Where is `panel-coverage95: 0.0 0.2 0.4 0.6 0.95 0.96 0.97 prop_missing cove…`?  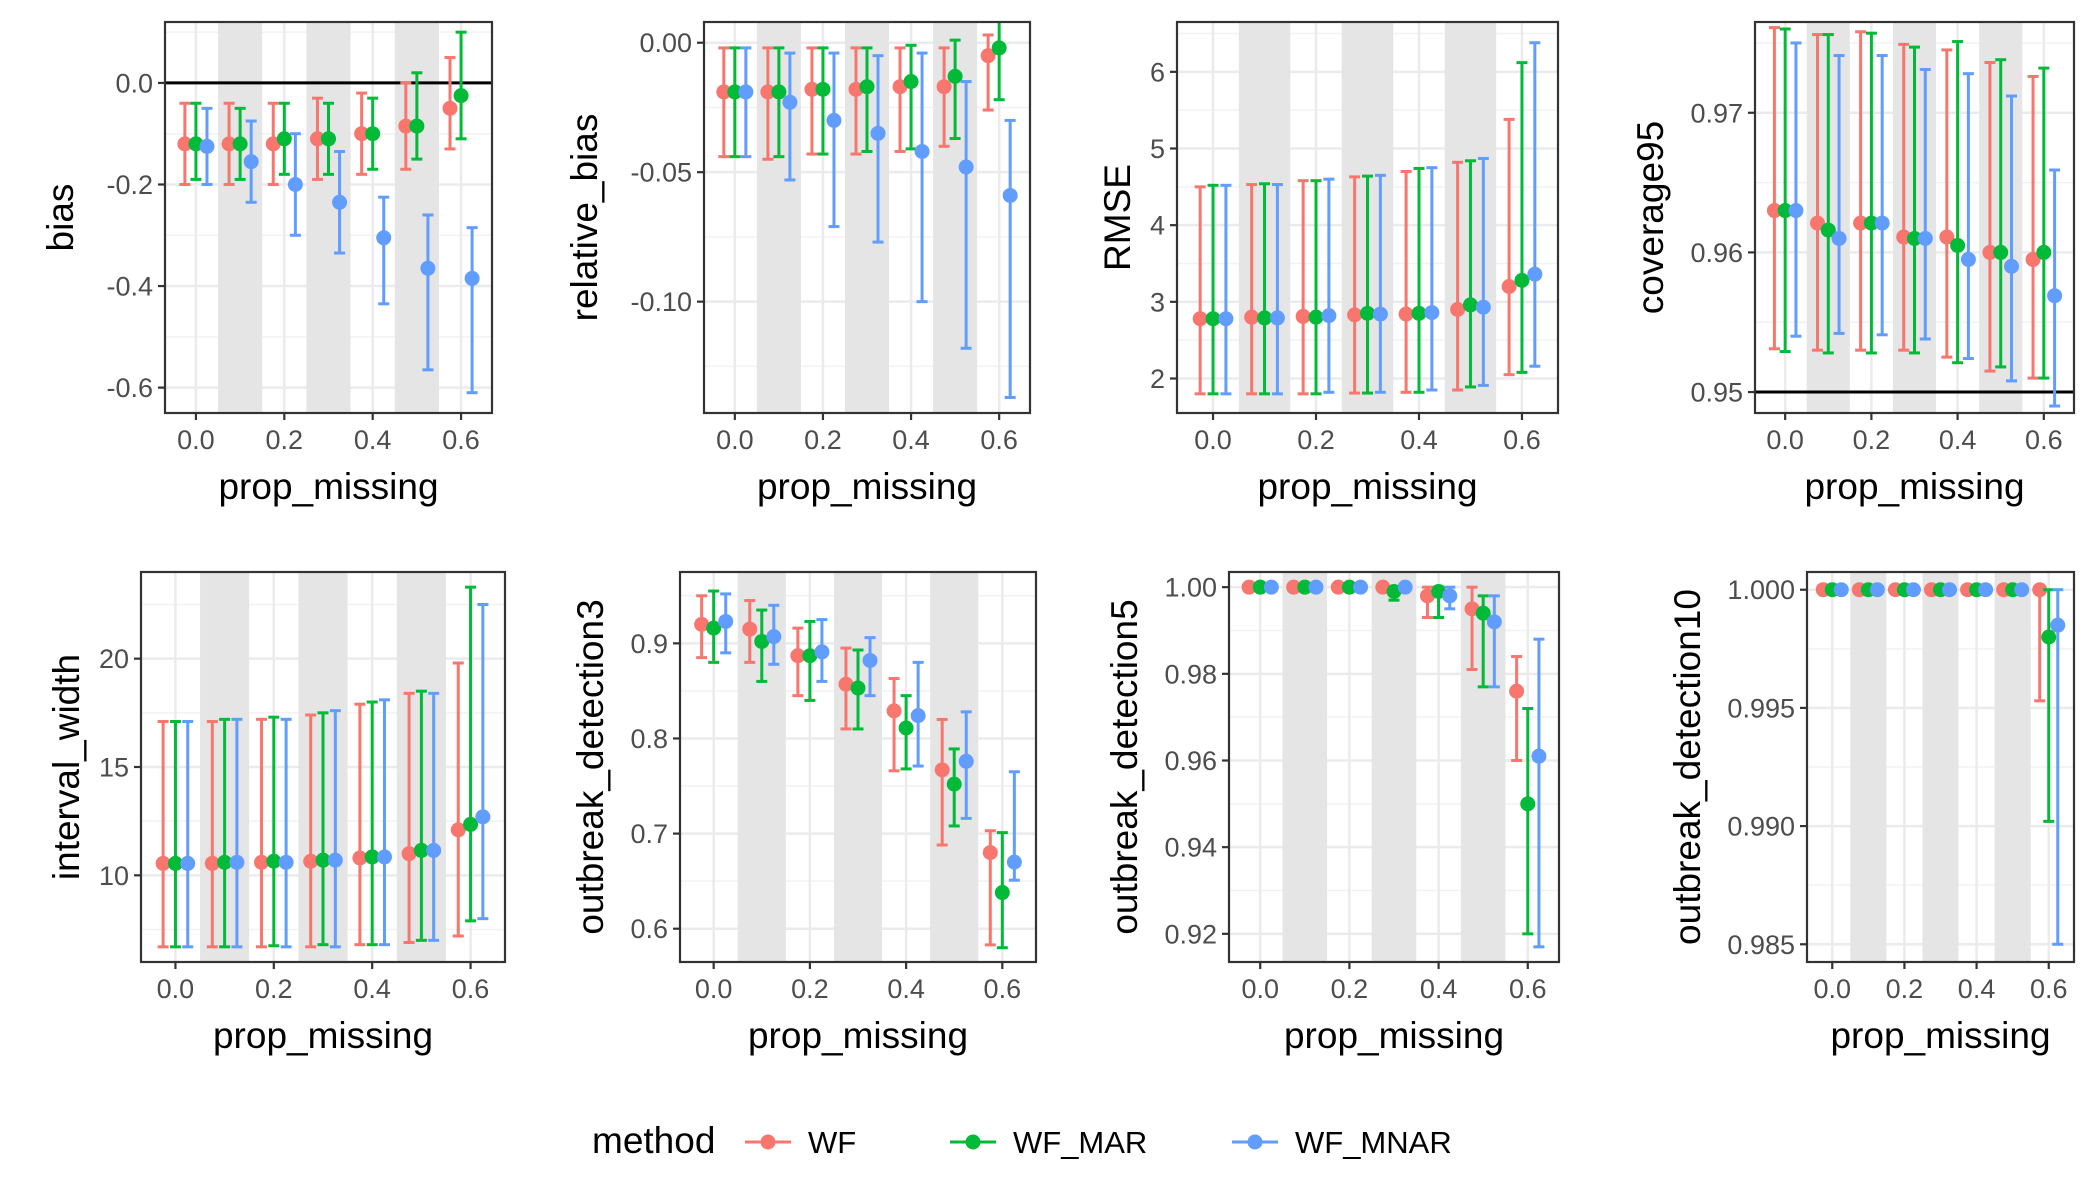 panel-coverage95: 0.0 0.2 0.4 0.6 0.95 0.96 0.97 prop_missing cove… is located at coordinates (1853, 263).